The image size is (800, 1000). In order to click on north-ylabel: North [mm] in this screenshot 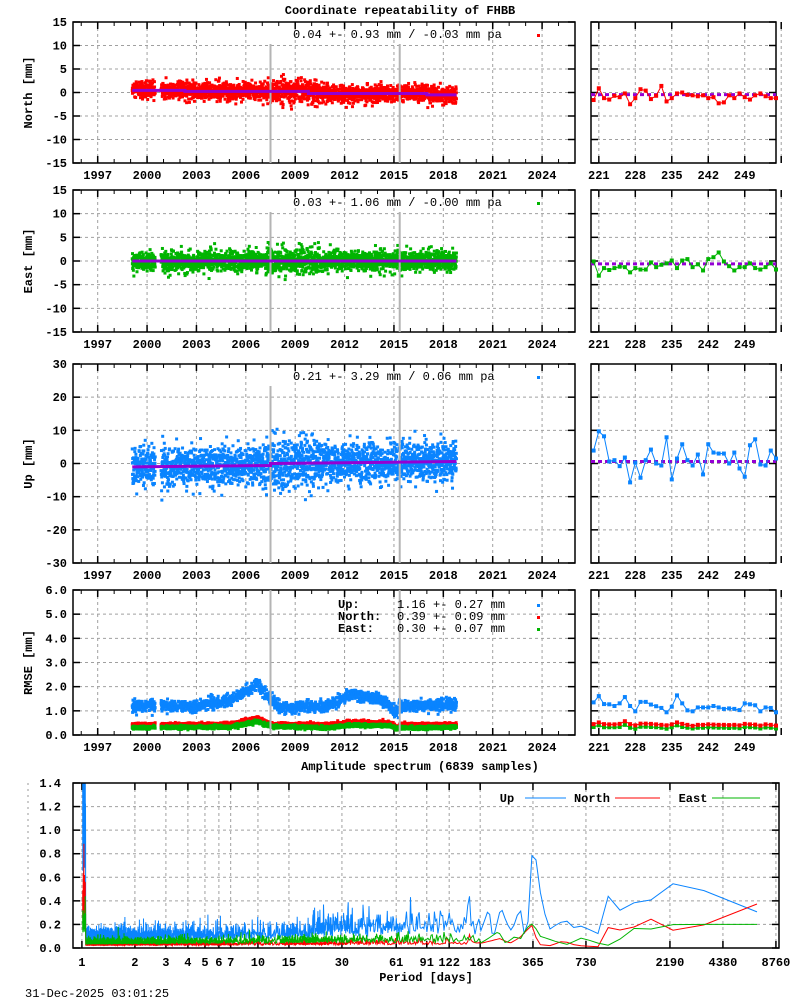, I will do `click(29, 92)`.